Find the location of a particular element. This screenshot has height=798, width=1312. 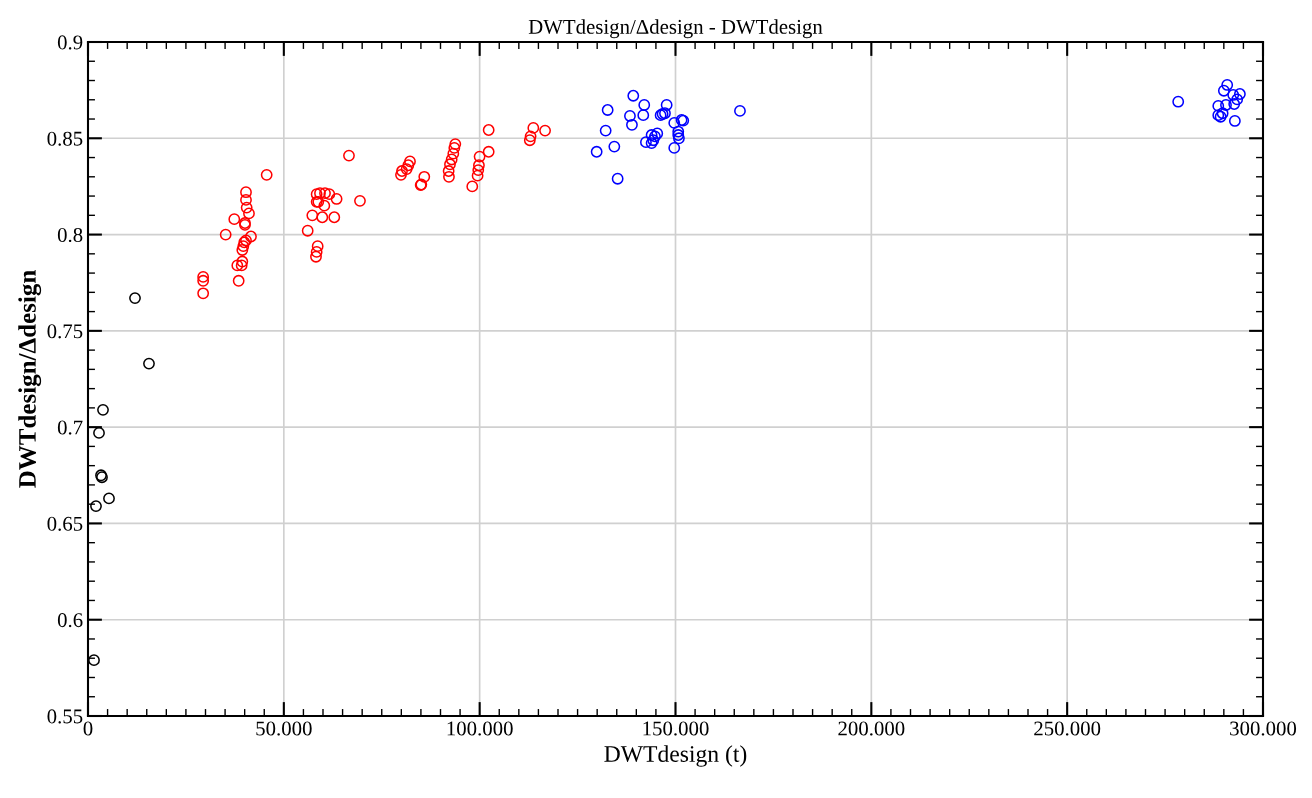

y-tick-label: 0.85 is located at coordinates (65, 138).